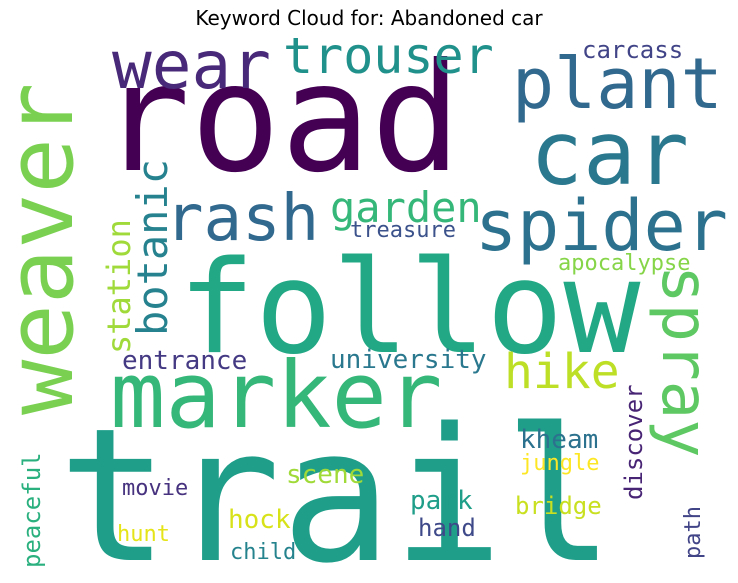 This screenshot has height=583, width=738. I want to click on word-plant: plant, so click(617, 84).